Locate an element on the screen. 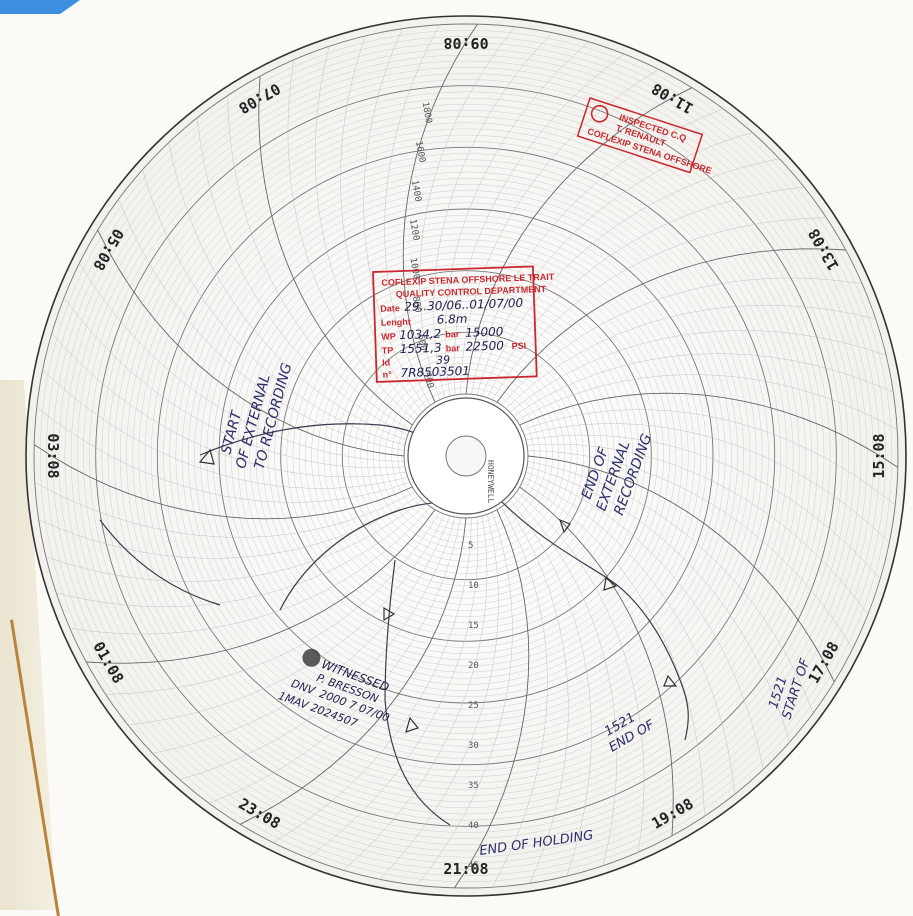 The width and height of the screenshot is (913, 916). temperature-scale-label: 5 is located at coordinates (470, 546).